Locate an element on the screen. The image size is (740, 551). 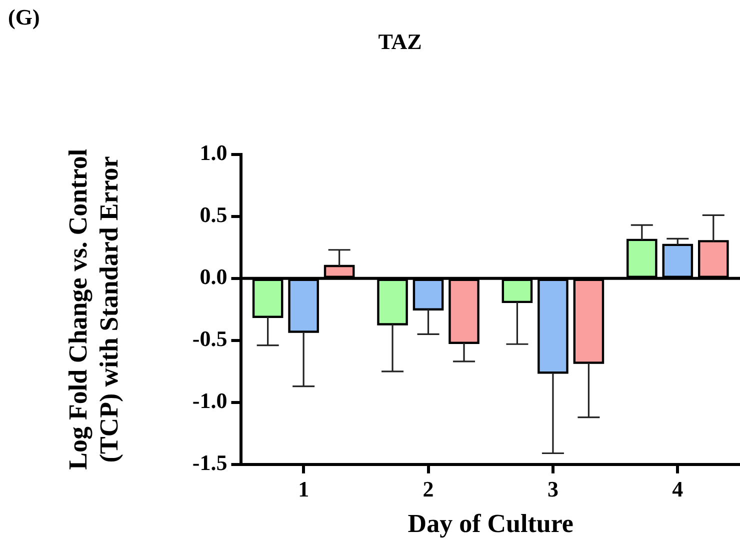
x-tick-label: 3 is located at coordinates (552, 489).